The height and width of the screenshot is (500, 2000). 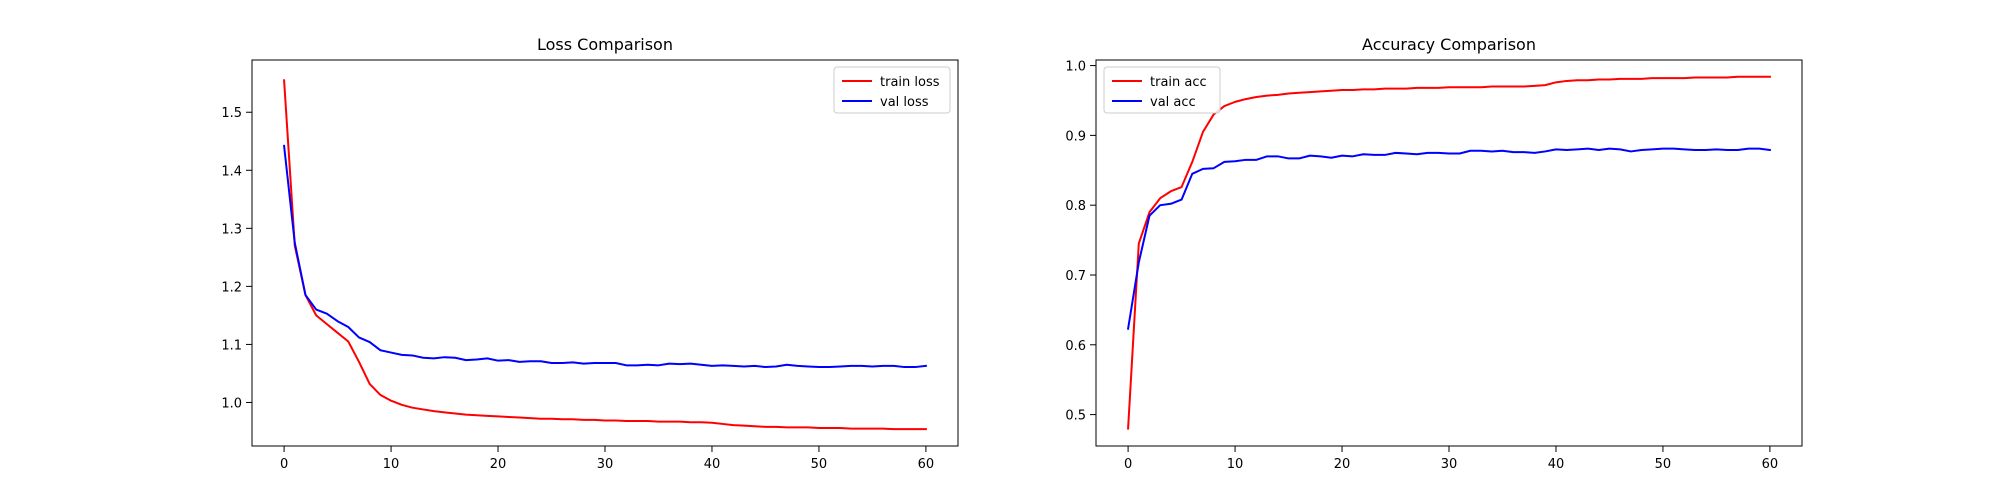 What do you see at coordinates (1075, 276) in the screenshot?
I see `y-tick-label: 0.7` at bounding box center [1075, 276].